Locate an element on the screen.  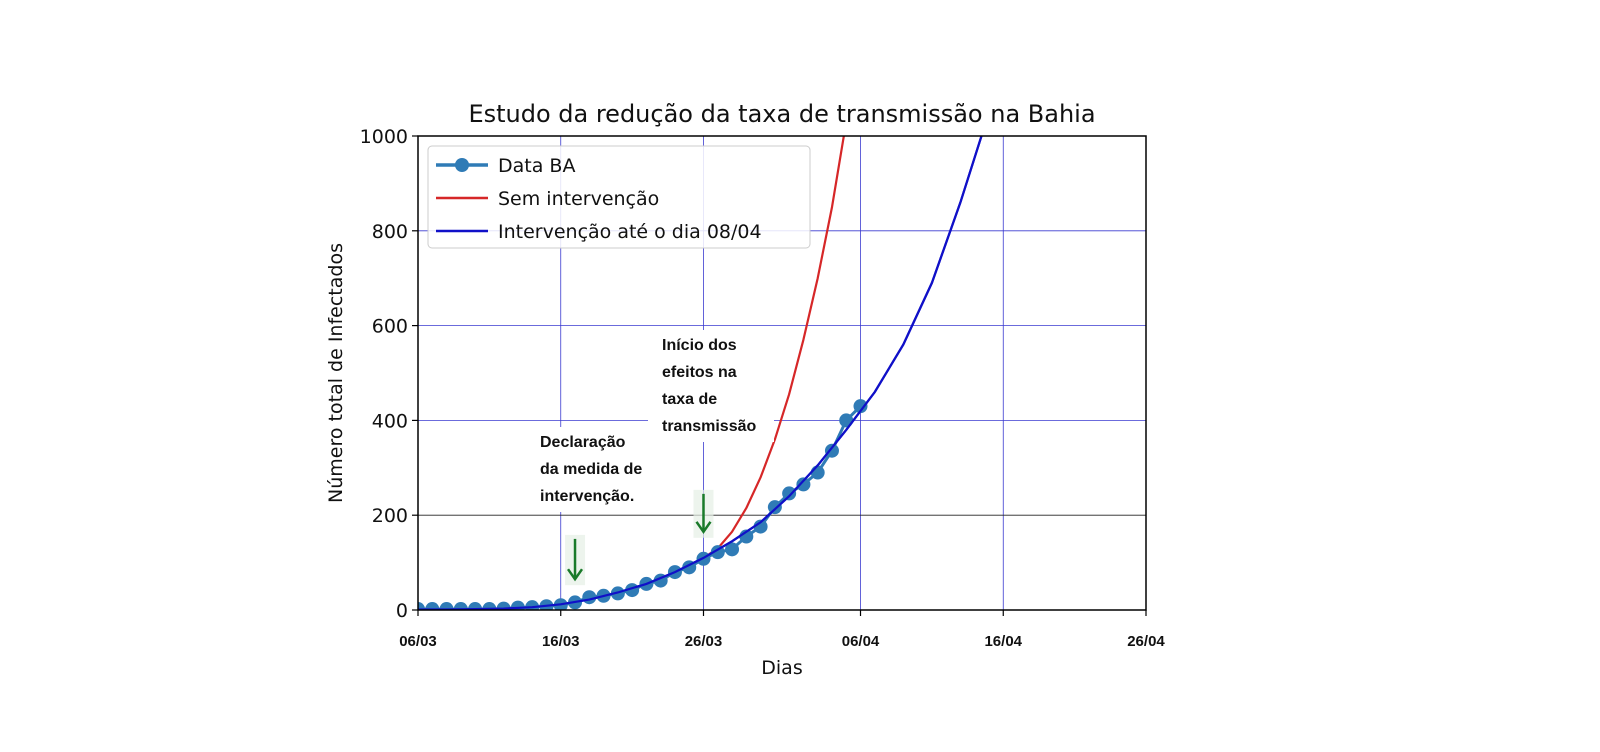
y-tick-label: 1000 is located at coordinates (384, 137).